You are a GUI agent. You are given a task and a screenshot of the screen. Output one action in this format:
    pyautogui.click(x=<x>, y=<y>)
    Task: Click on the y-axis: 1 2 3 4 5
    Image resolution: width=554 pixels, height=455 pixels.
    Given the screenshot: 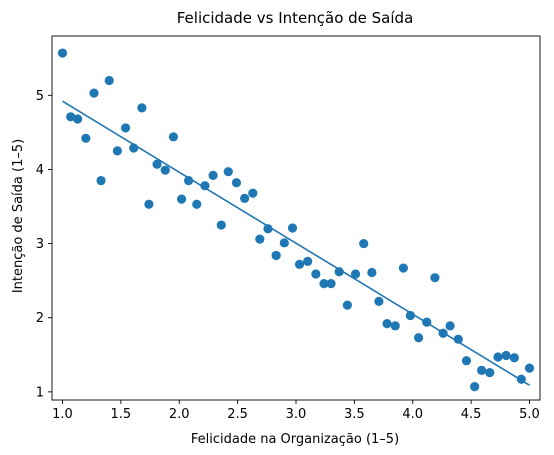 What is the action you would take?
    pyautogui.click(x=44, y=244)
    